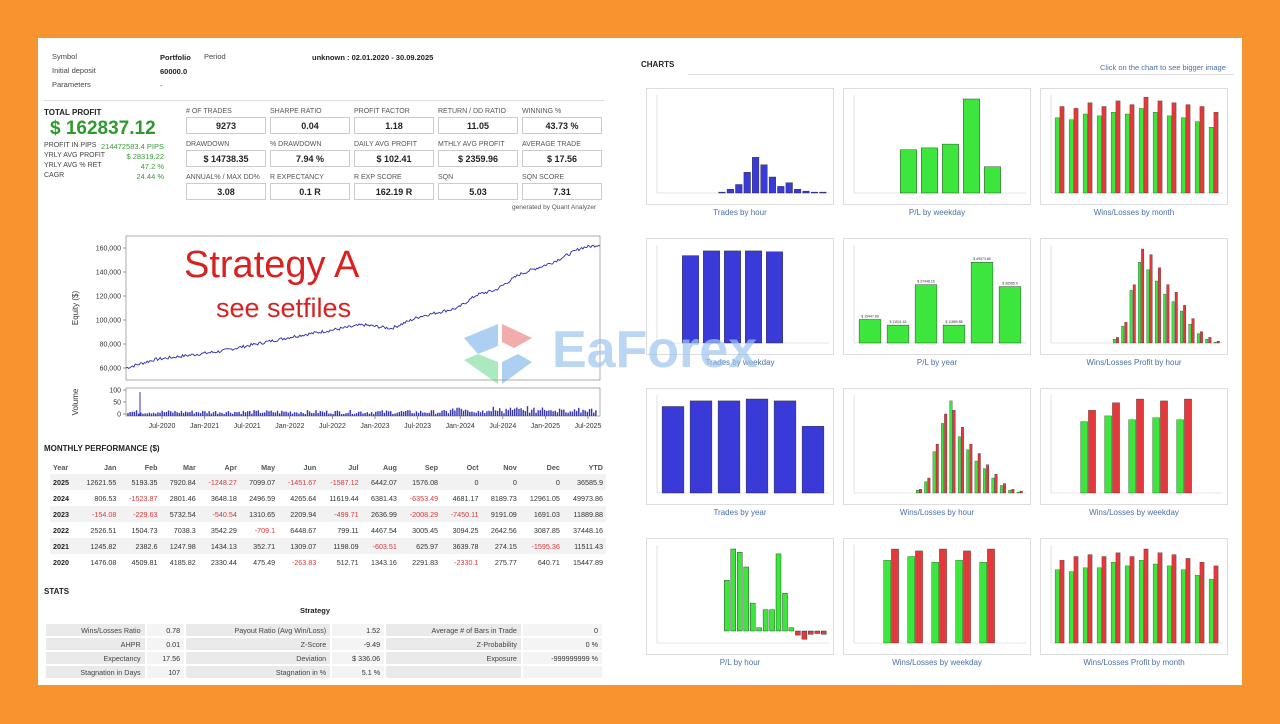 This screenshot has width=1280, height=724. I want to click on year-cell: 2024, so click(61, 498).